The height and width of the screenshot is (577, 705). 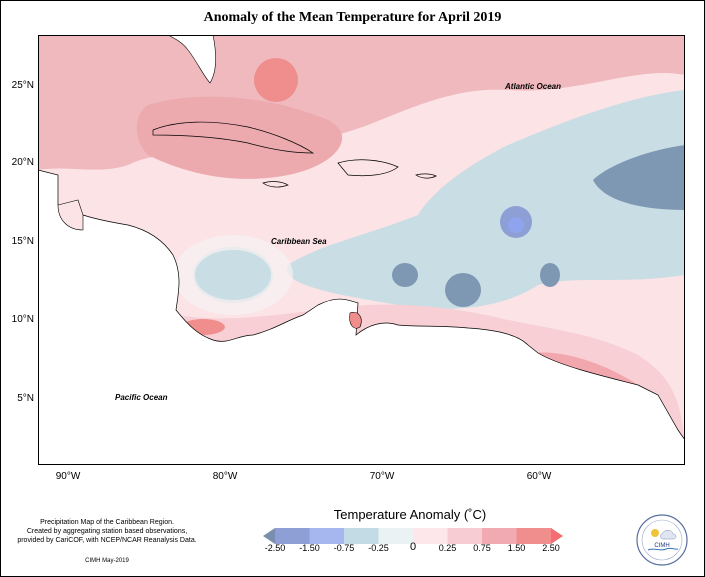 What do you see at coordinates (344, 548) in the screenshot?
I see `colorbar-tick-label: -0.75` at bounding box center [344, 548].